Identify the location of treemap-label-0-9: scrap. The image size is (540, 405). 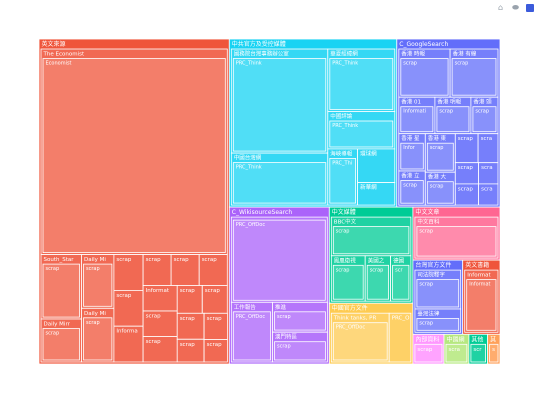
(182, 260).